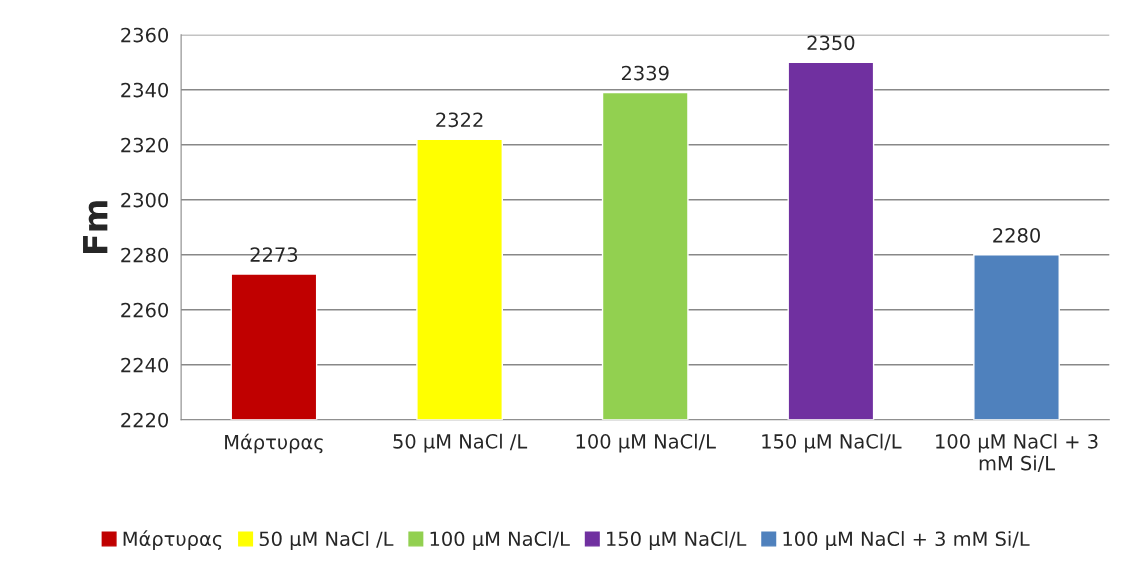 Image resolution: width=1132 pixels, height=579 pixels. I want to click on data-label: 2280, so click(1016, 235).